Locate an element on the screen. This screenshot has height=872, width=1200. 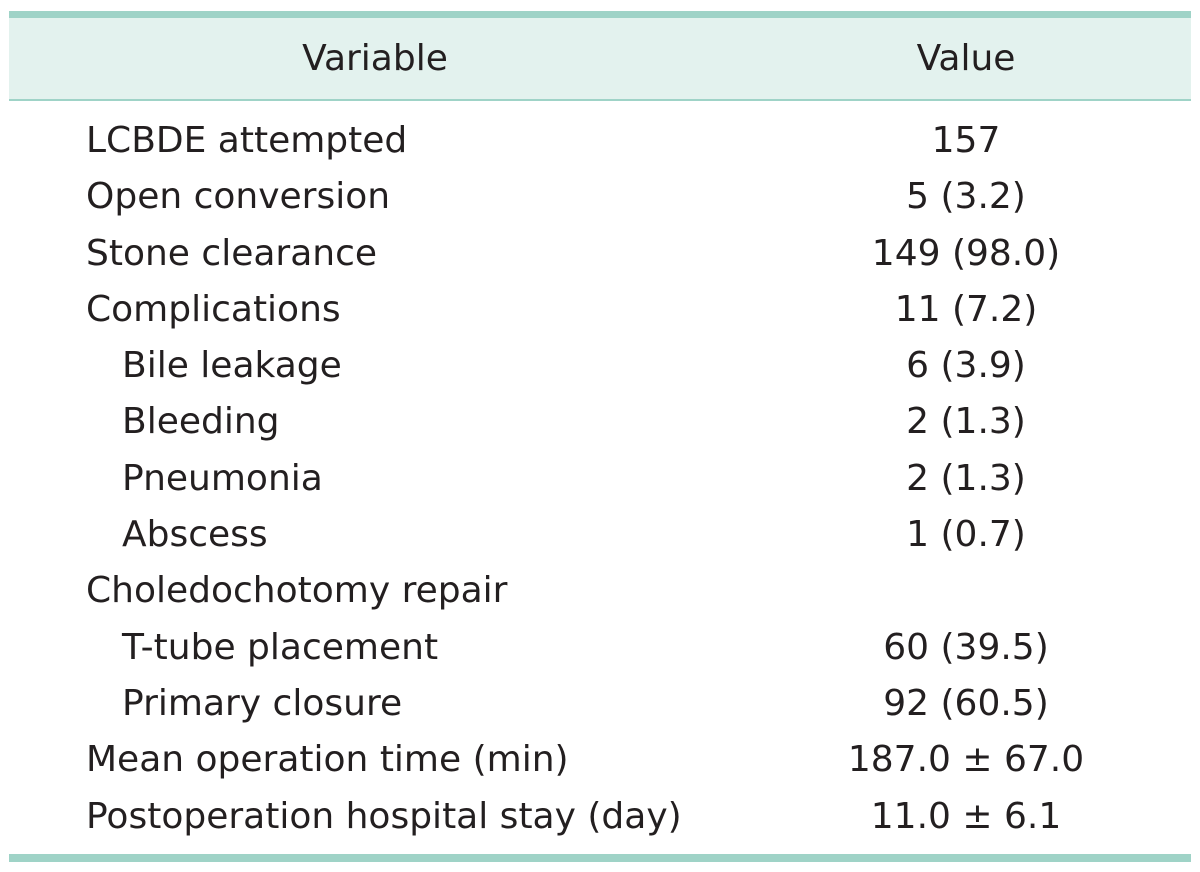
value-cell: 187.0 ± 67.0 is located at coordinates (966, 760).